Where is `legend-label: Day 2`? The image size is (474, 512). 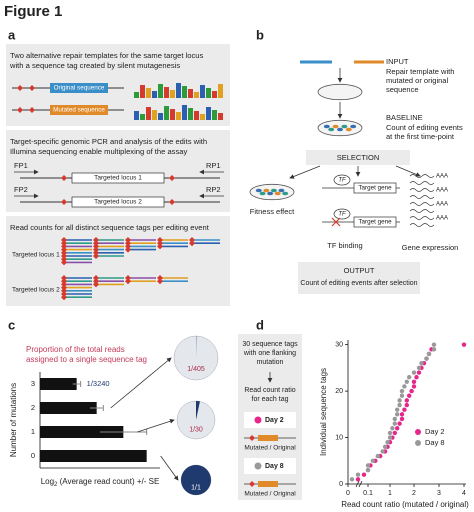 legend-label: Day 2 is located at coordinates (435, 431).